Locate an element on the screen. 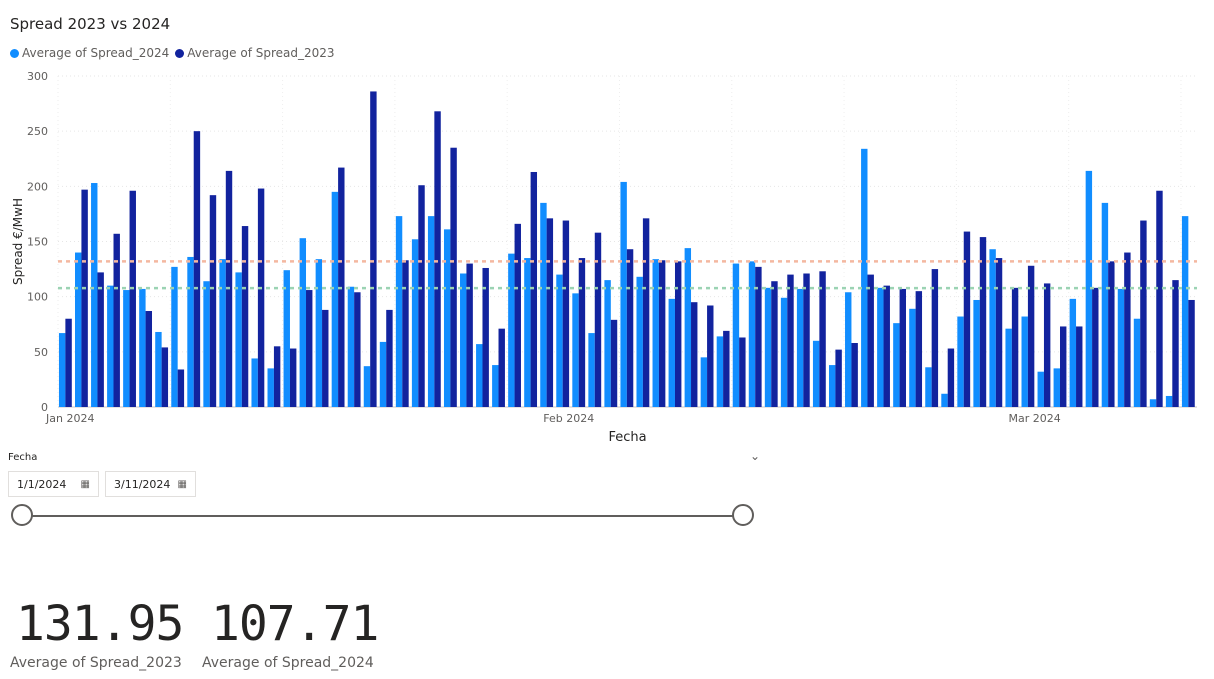  y-tick-label: 100 is located at coordinates (37, 297).